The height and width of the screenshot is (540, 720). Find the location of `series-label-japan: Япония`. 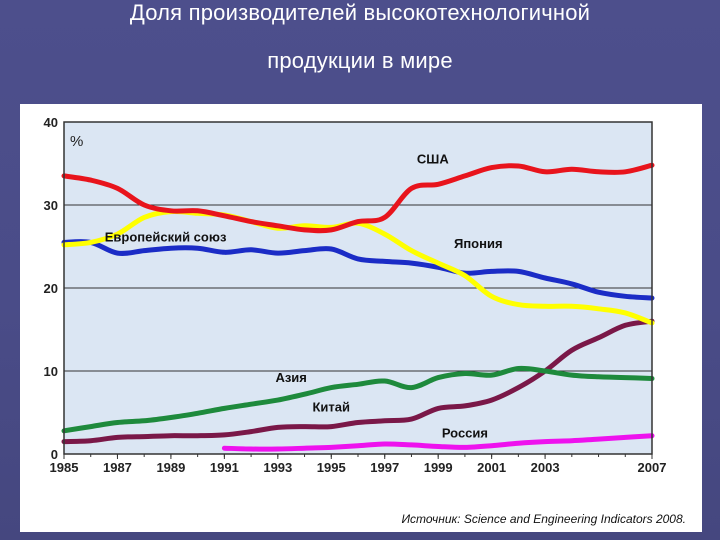

series-label-japan: Япония is located at coordinates (478, 243).